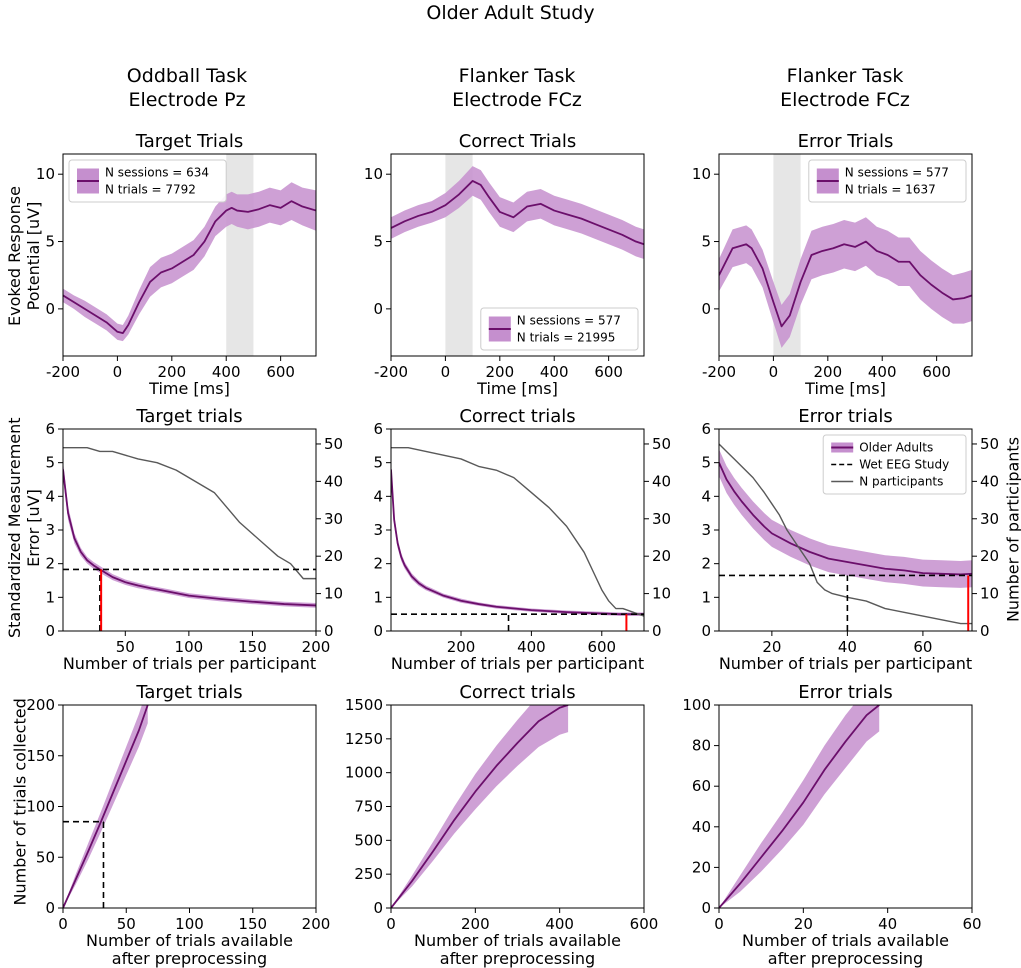 The width and height of the screenshot is (1021, 968). Describe the element at coordinates (189, 141) in the screenshot. I see `chart-title: Target Trials` at that location.